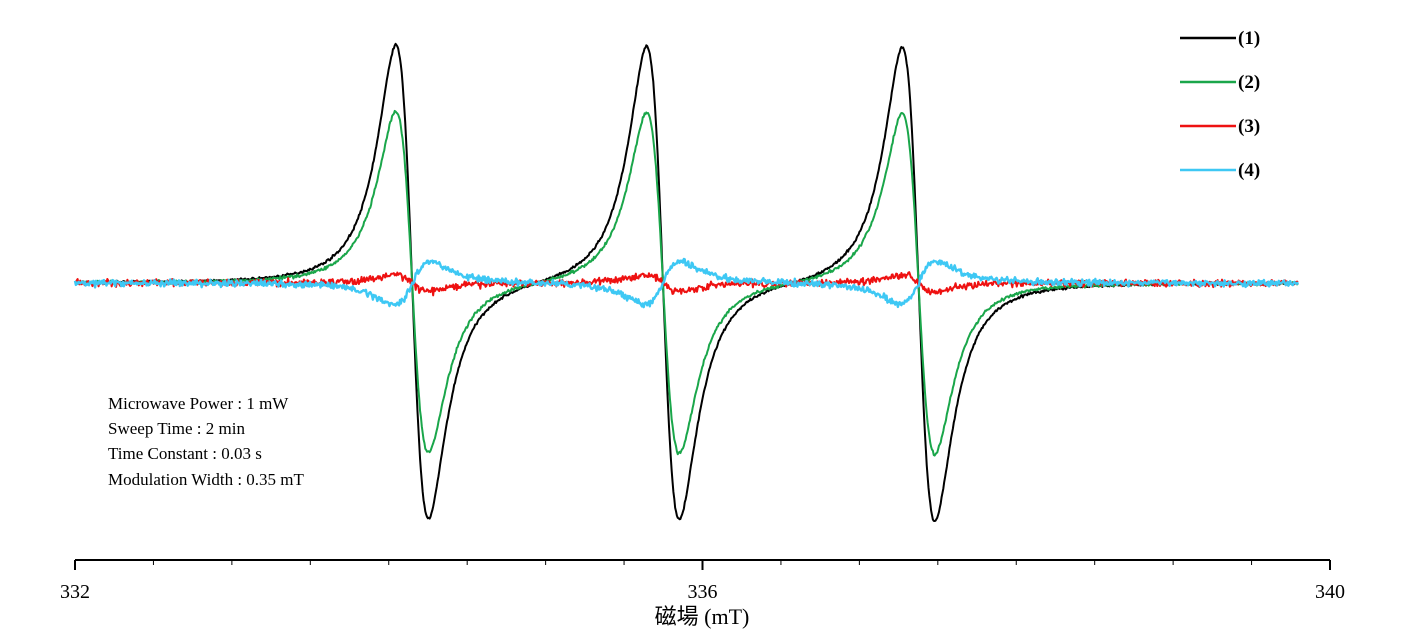  What do you see at coordinates (198, 403) in the screenshot?
I see `condition-microwave-power: Microwave Power : 1 mW` at bounding box center [198, 403].